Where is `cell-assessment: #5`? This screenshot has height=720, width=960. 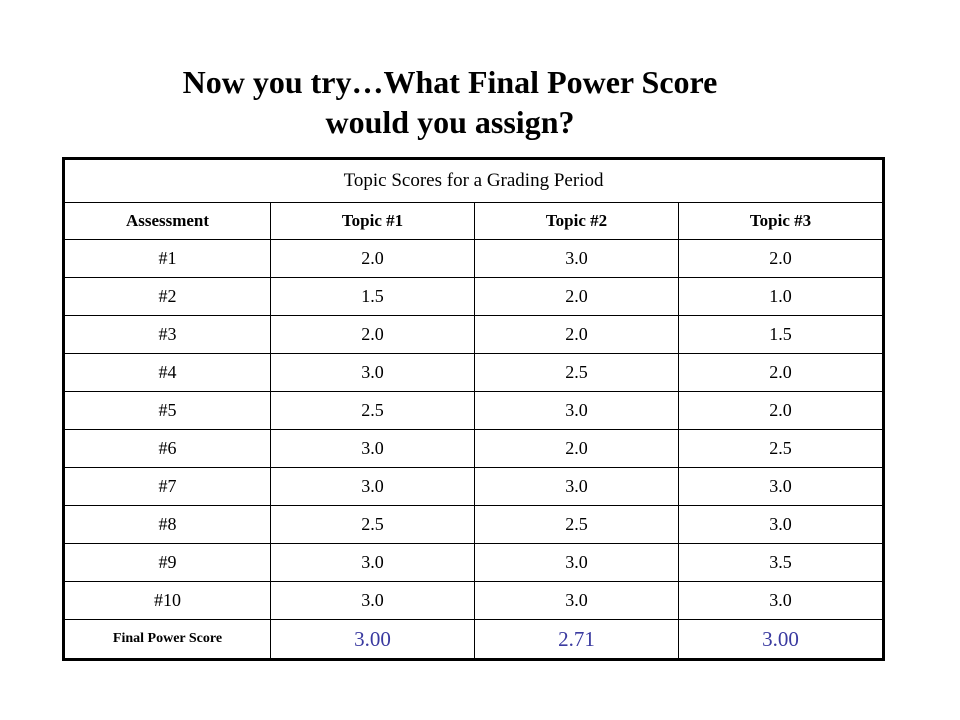
cell-assessment: #5 is located at coordinates (167, 410).